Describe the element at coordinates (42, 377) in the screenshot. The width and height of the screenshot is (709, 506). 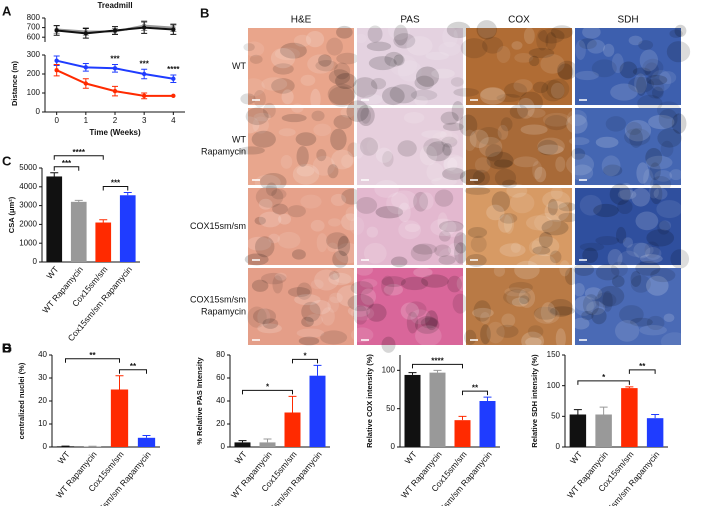
I see `y-tick-label: 30` at that location.